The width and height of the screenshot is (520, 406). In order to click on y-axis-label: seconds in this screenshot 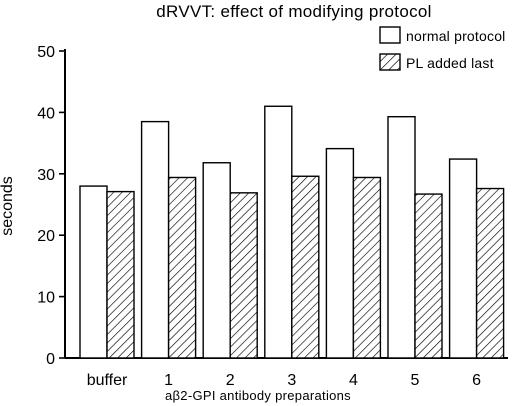, I will do `click(8, 206)`.